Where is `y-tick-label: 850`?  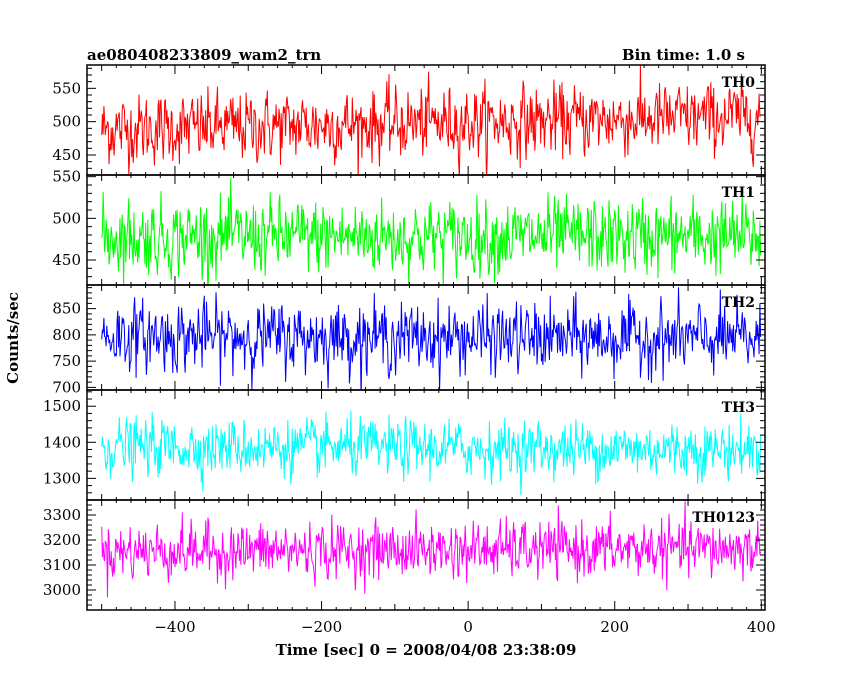 y-tick-label: 850 is located at coordinates (66, 309).